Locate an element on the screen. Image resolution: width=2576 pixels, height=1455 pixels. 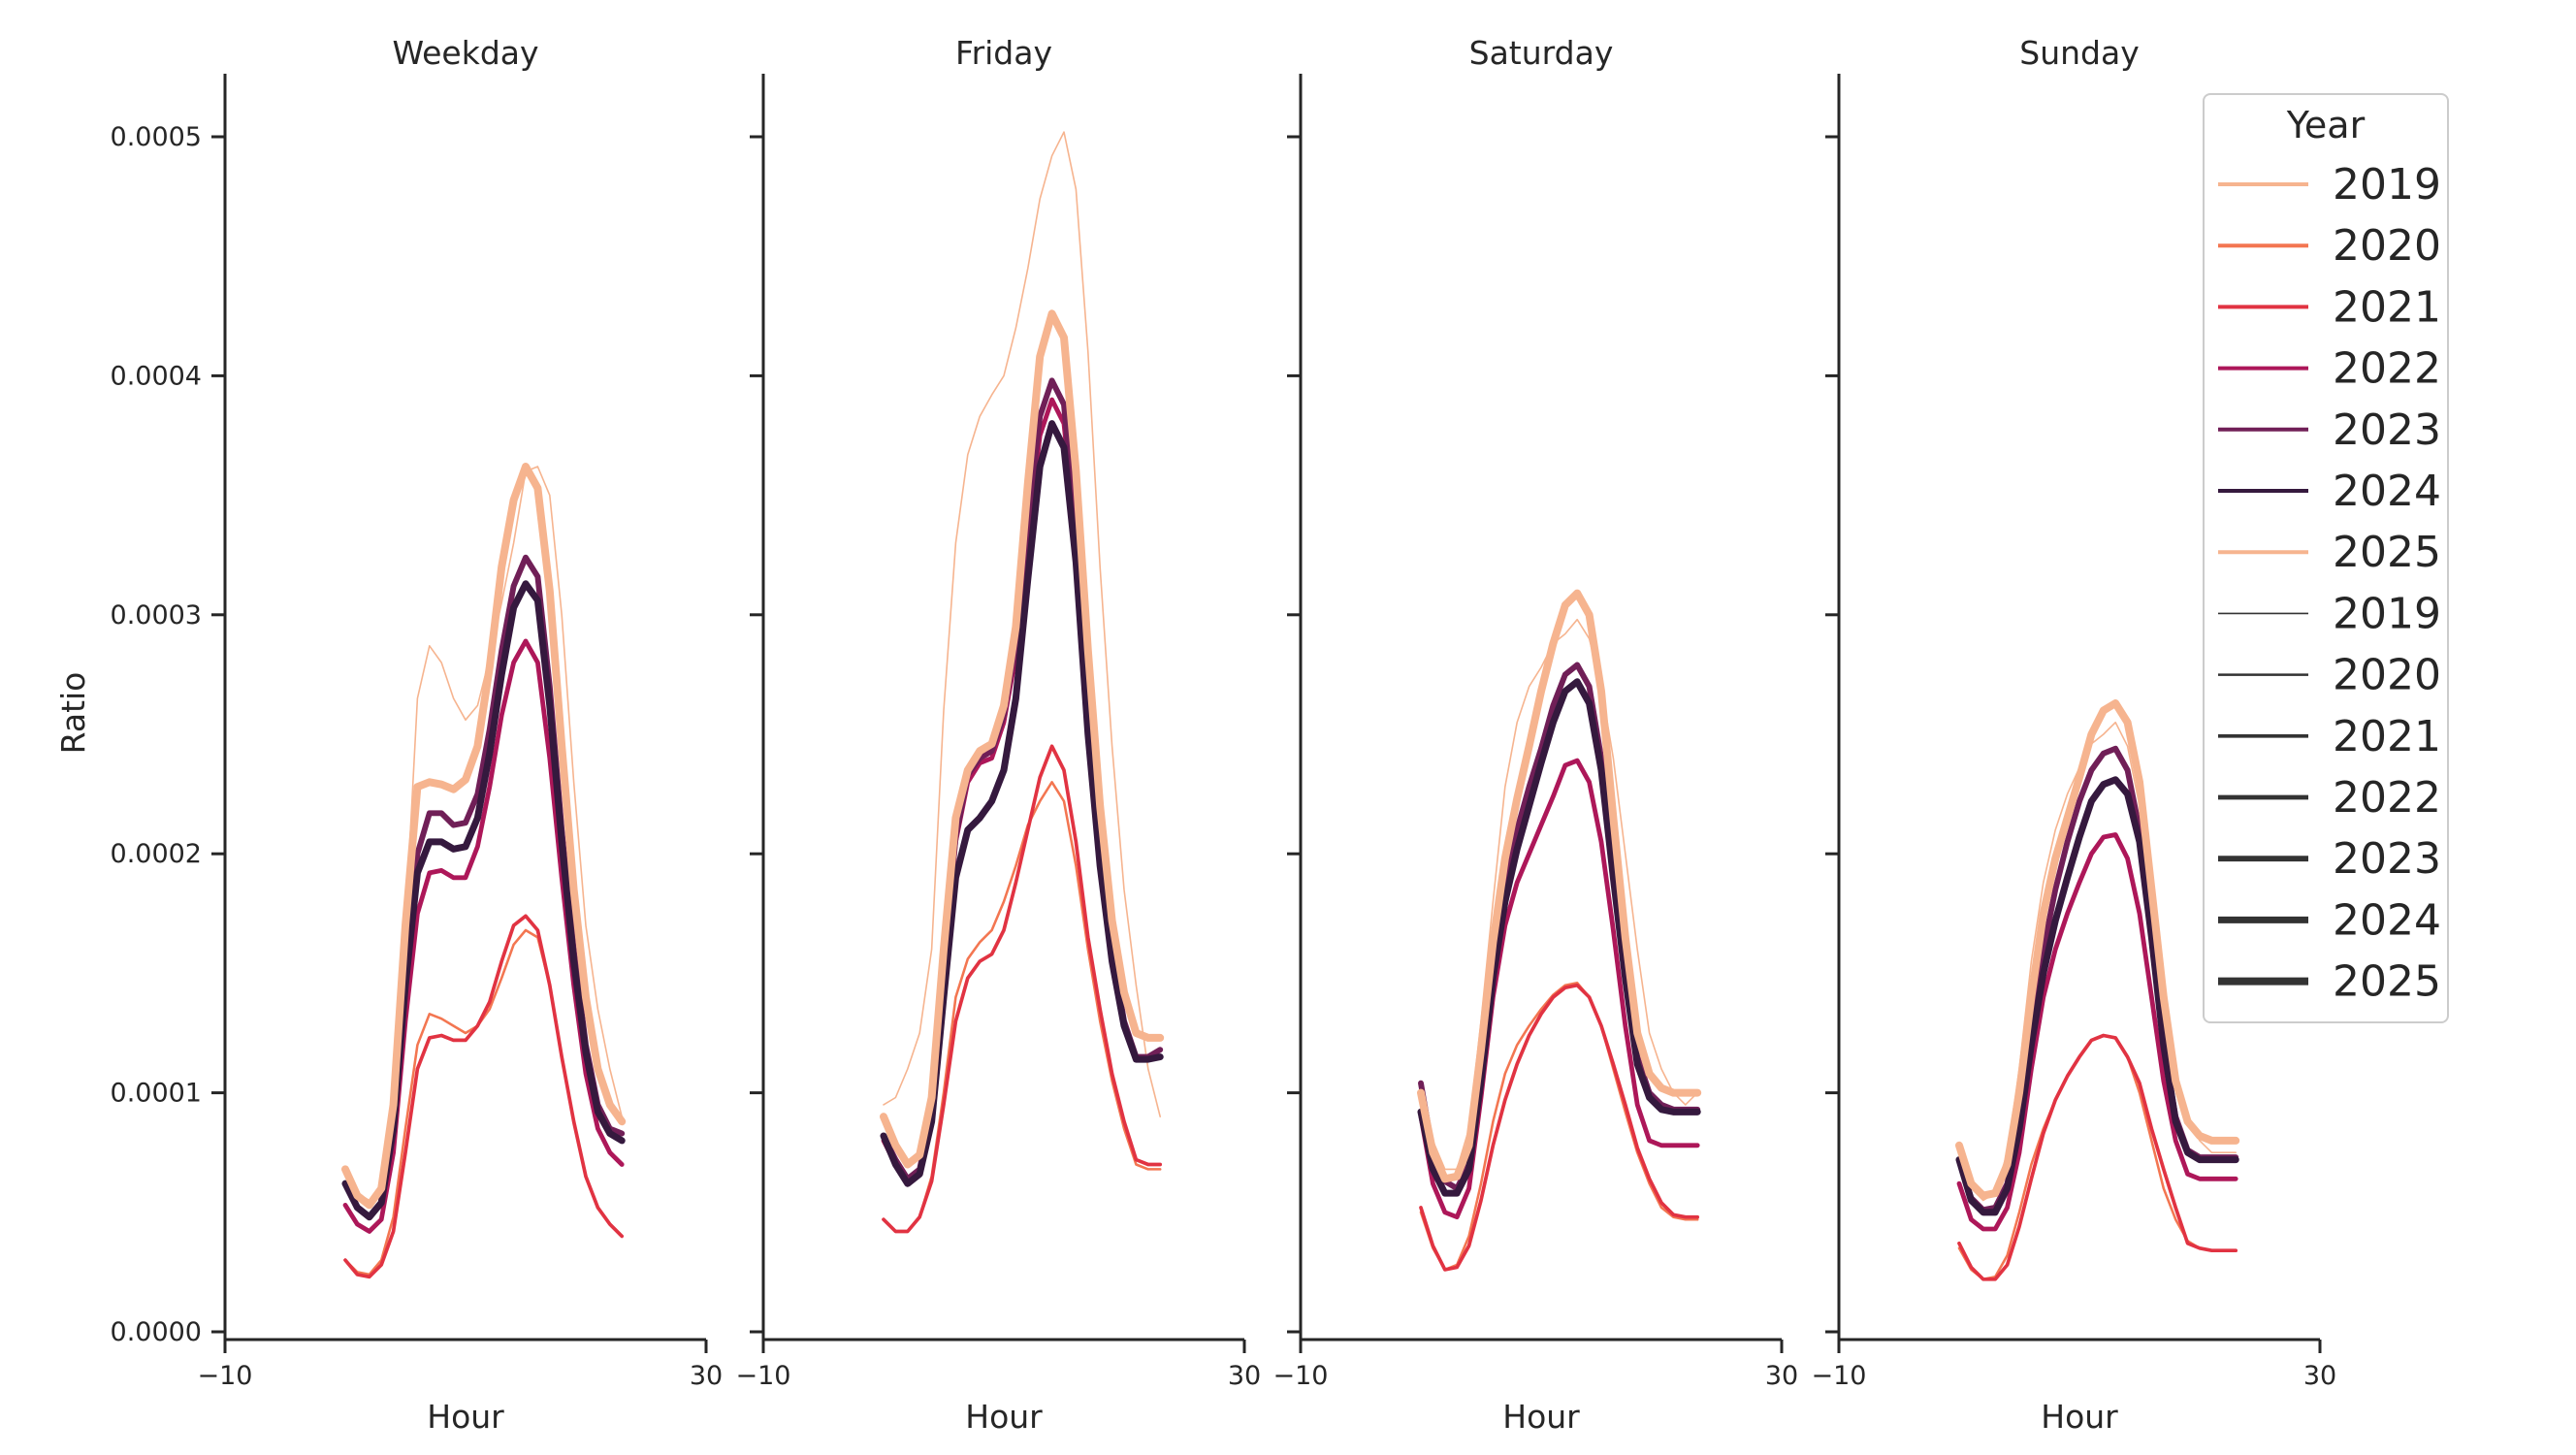
panel-title: Sunday is located at coordinates (2079, 53).